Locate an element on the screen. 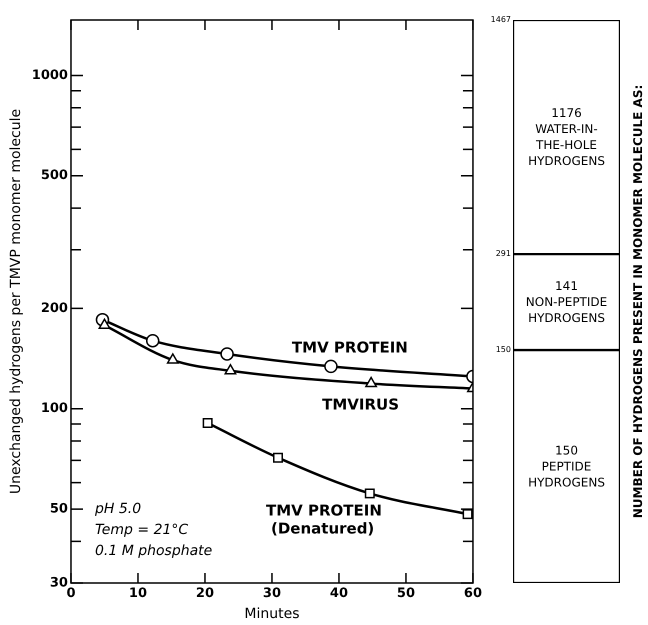 This screenshot has height=625, width=648. y-tick-label: 100 is located at coordinates (54, 408).